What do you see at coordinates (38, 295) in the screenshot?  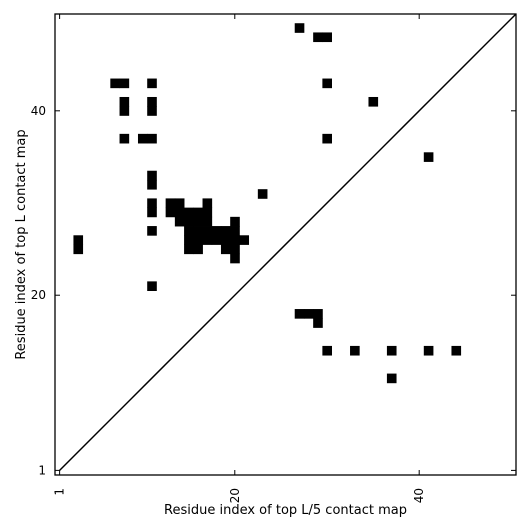 I see `y-tick-label: 20` at bounding box center [38, 295].